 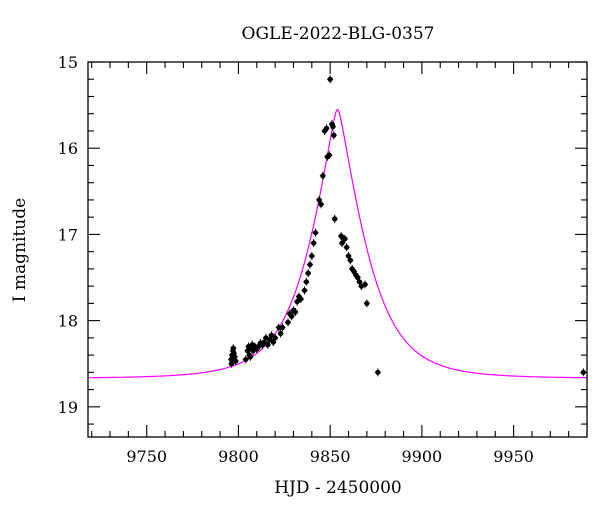 What do you see at coordinates (146, 456) in the screenshot?
I see `x-tick-label: 9750` at bounding box center [146, 456].